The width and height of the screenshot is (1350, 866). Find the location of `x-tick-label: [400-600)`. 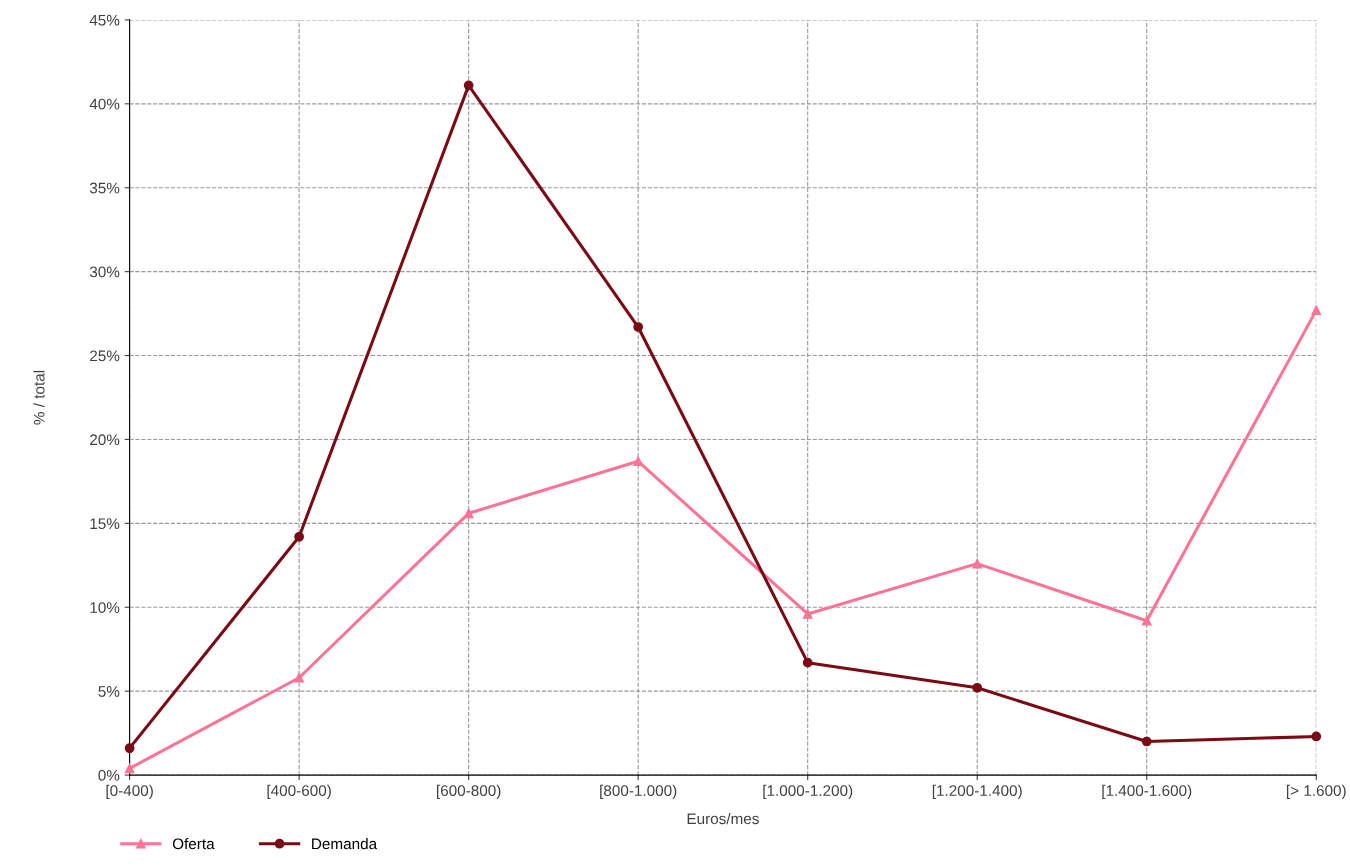

x-tick-label: [400-600) is located at coordinates (299, 792).